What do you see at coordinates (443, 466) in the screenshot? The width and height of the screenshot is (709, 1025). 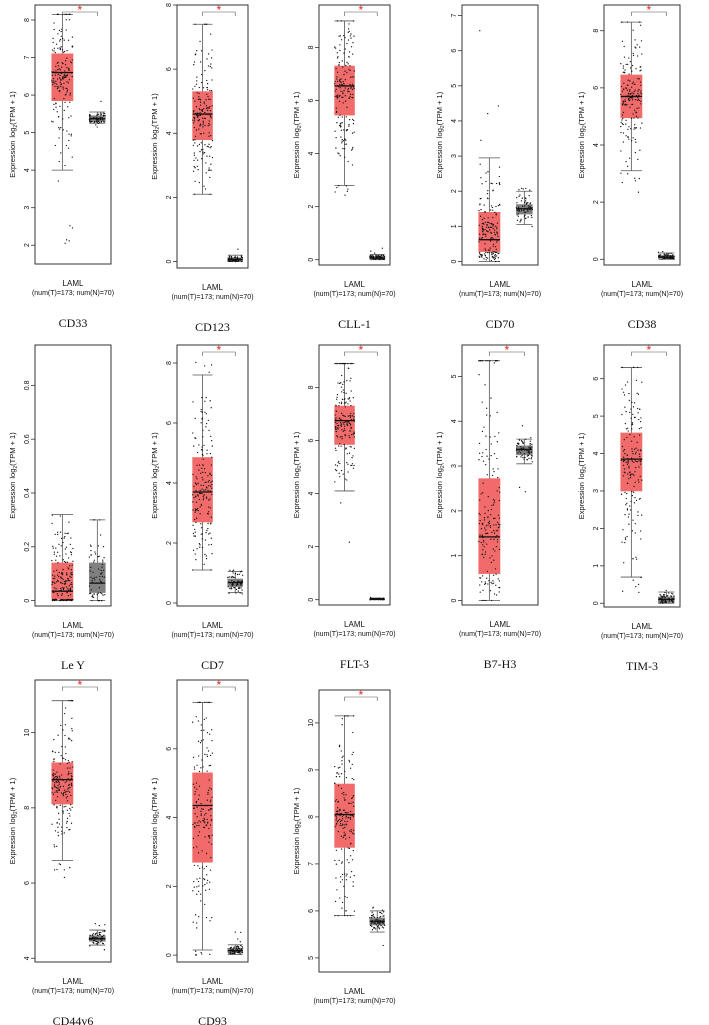 I see `y-label-base: 2` at bounding box center [443, 466].